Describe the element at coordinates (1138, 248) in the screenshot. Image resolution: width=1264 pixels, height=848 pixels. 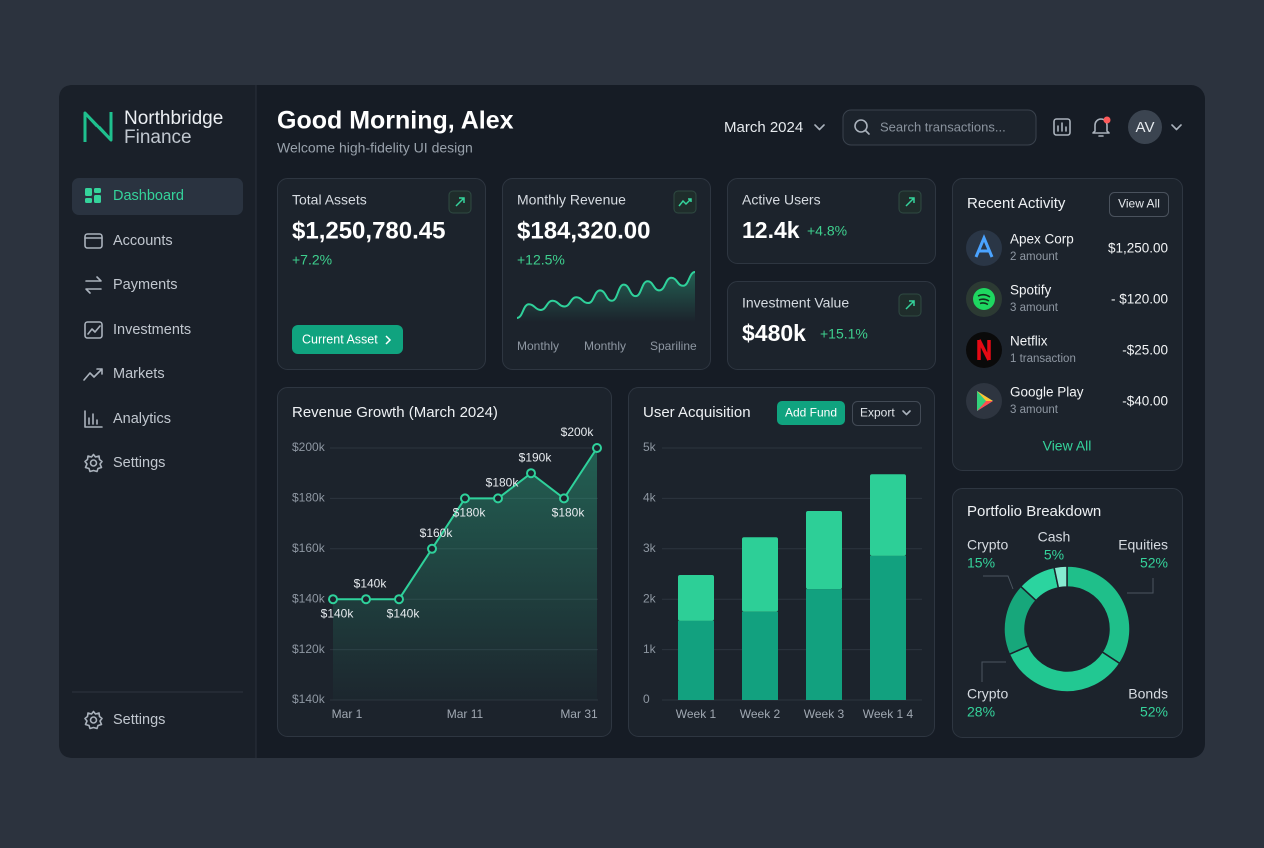
I see `activity-amount: $1,250.00` at that location.